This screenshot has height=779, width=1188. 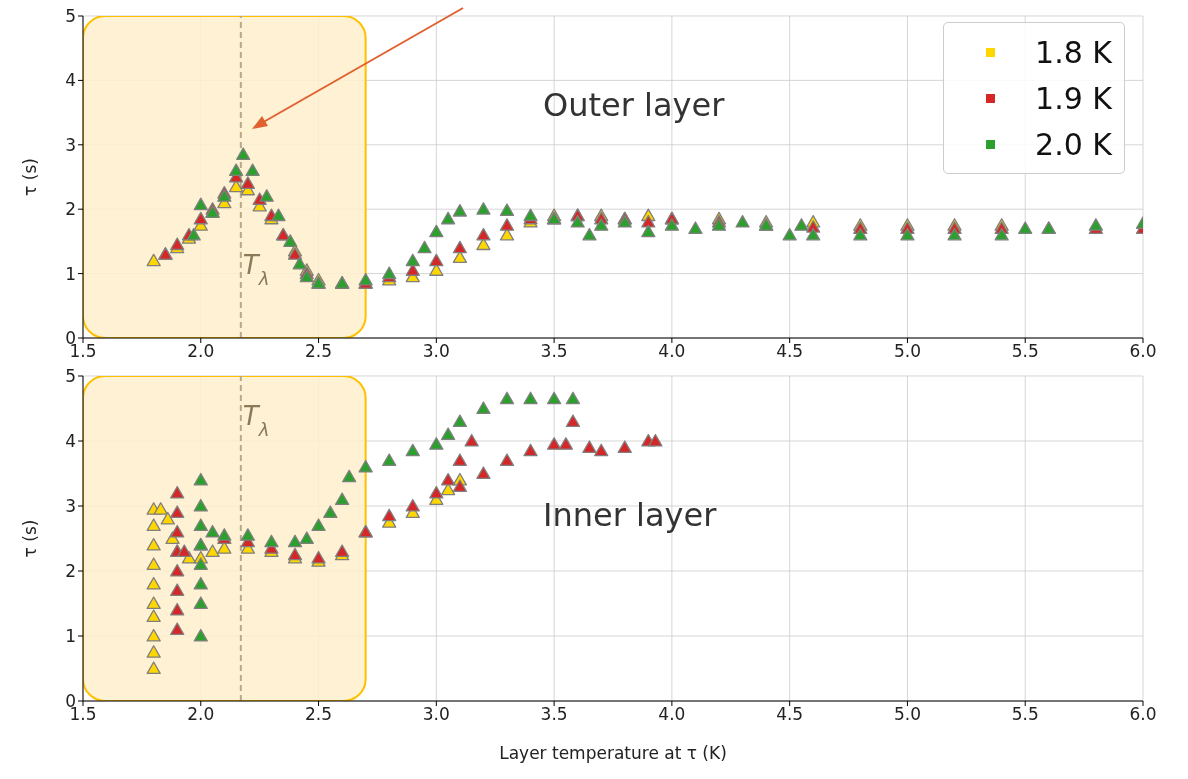 I want to click on legend-label: 2.0 K, so click(x=1073, y=144).